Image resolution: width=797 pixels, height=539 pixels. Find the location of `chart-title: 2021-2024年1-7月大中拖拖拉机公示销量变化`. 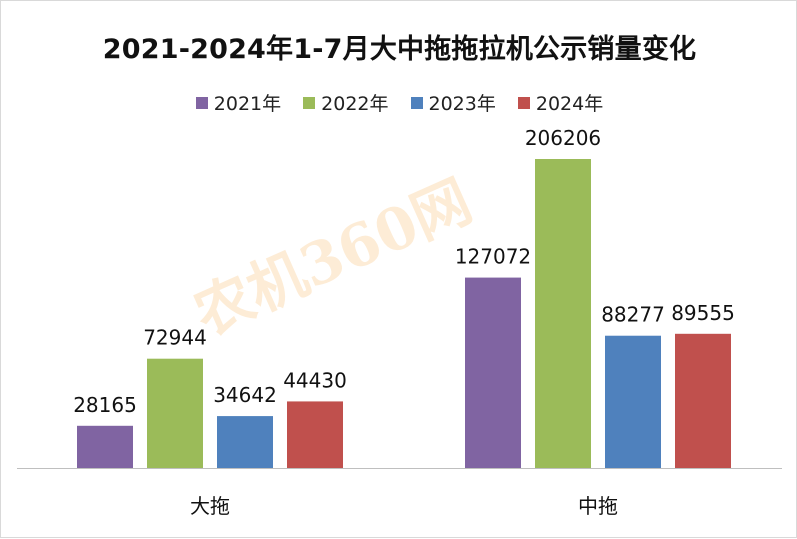

chart-title: 2021-2024年1-7月大中拖拖拉机公示销量变化 is located at coordinates (399, 49).